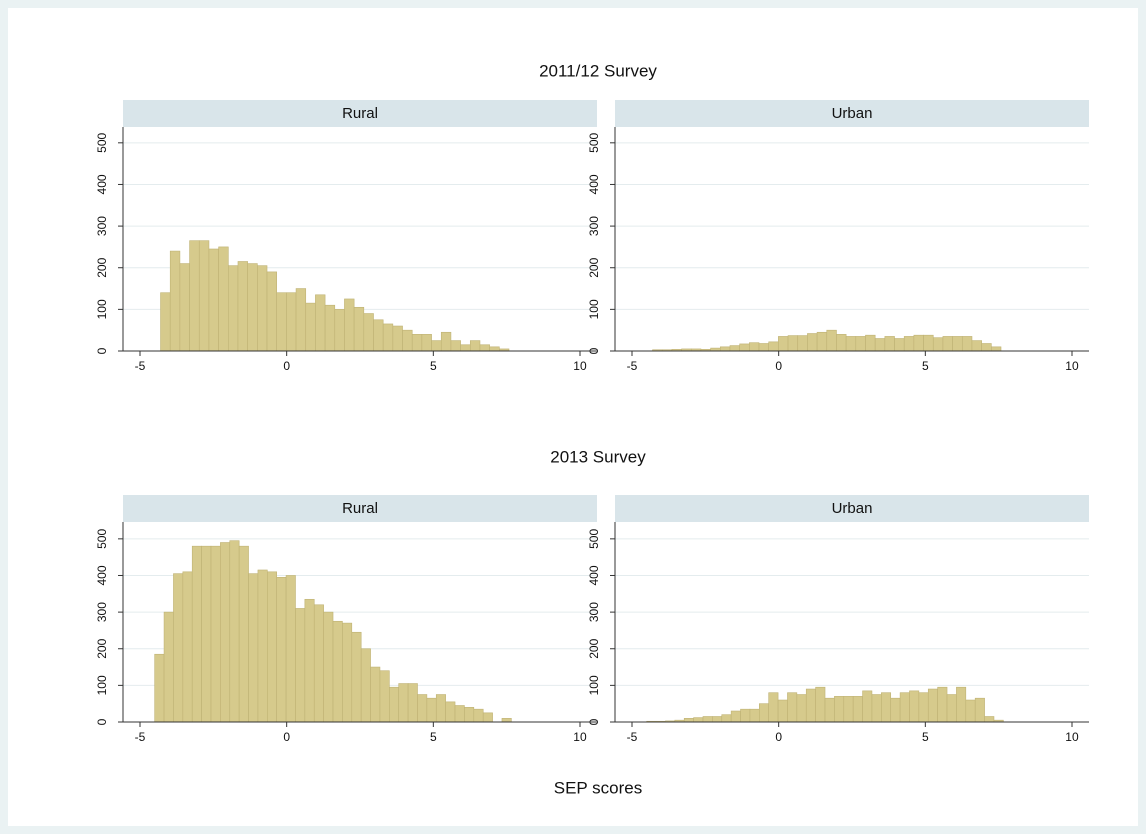  Describe the element at coordinates (852, 113) in the screenshot. I see `panel-title: Urban` at that location.